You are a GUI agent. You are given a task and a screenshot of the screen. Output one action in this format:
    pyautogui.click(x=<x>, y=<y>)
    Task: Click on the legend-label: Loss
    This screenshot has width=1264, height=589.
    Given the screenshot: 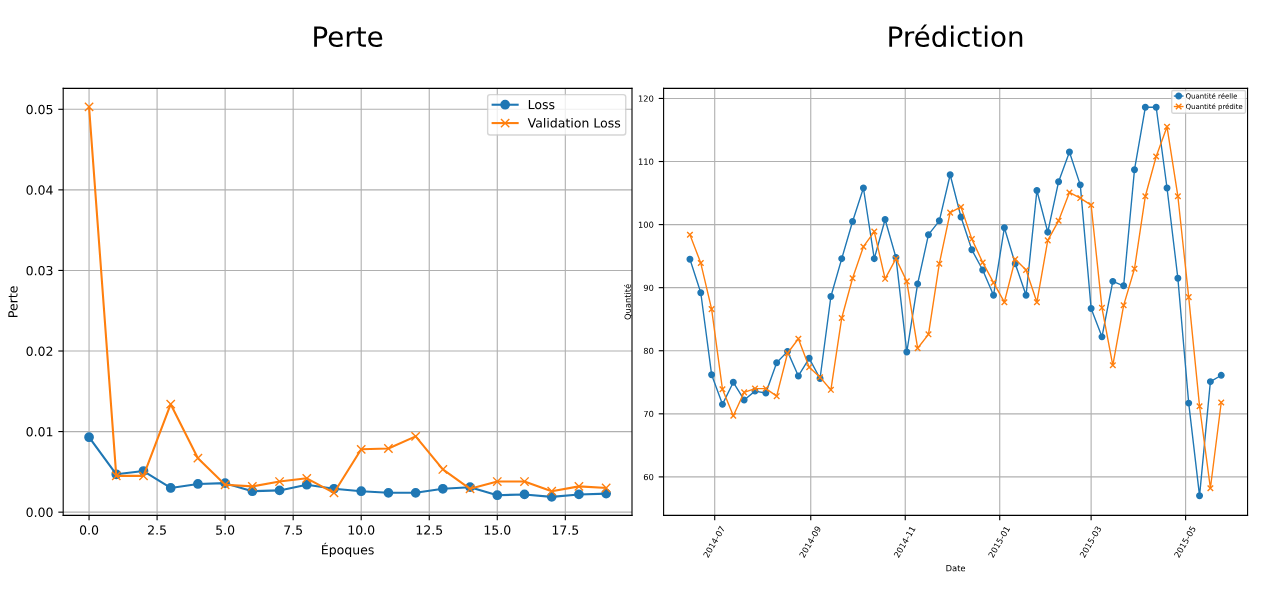 What is the action you would take?
    pyautogui.click(x=541, y=104)
    